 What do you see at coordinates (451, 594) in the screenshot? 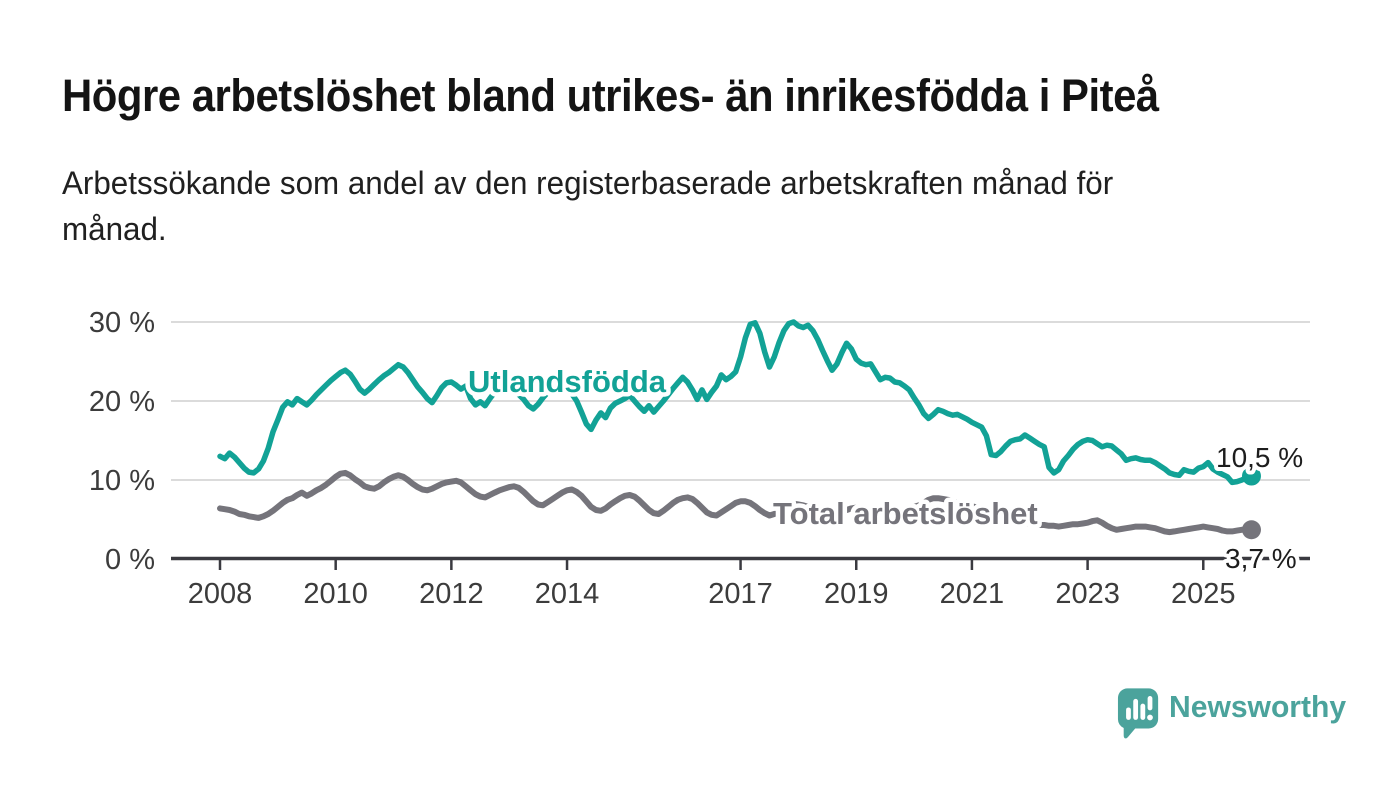
I see `x-tick-label-2012: 2012` at bounding box center [451, 594].